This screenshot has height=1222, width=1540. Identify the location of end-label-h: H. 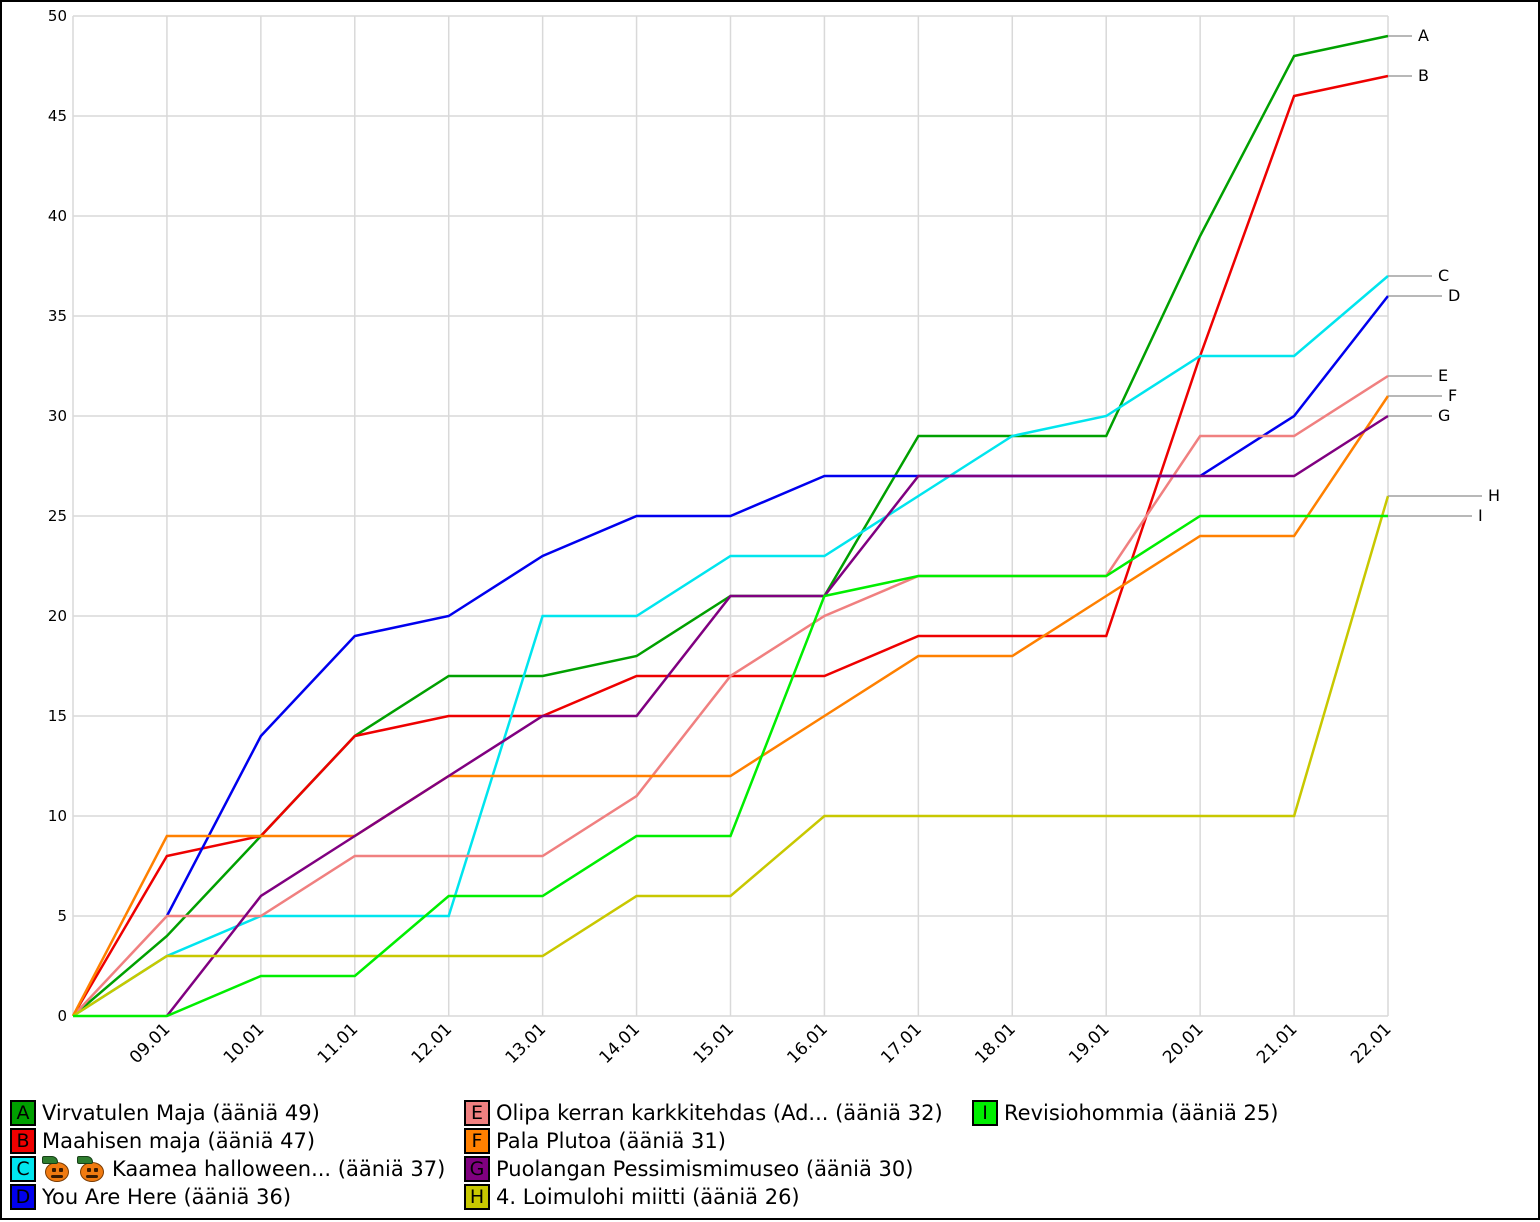
(1494, 495).